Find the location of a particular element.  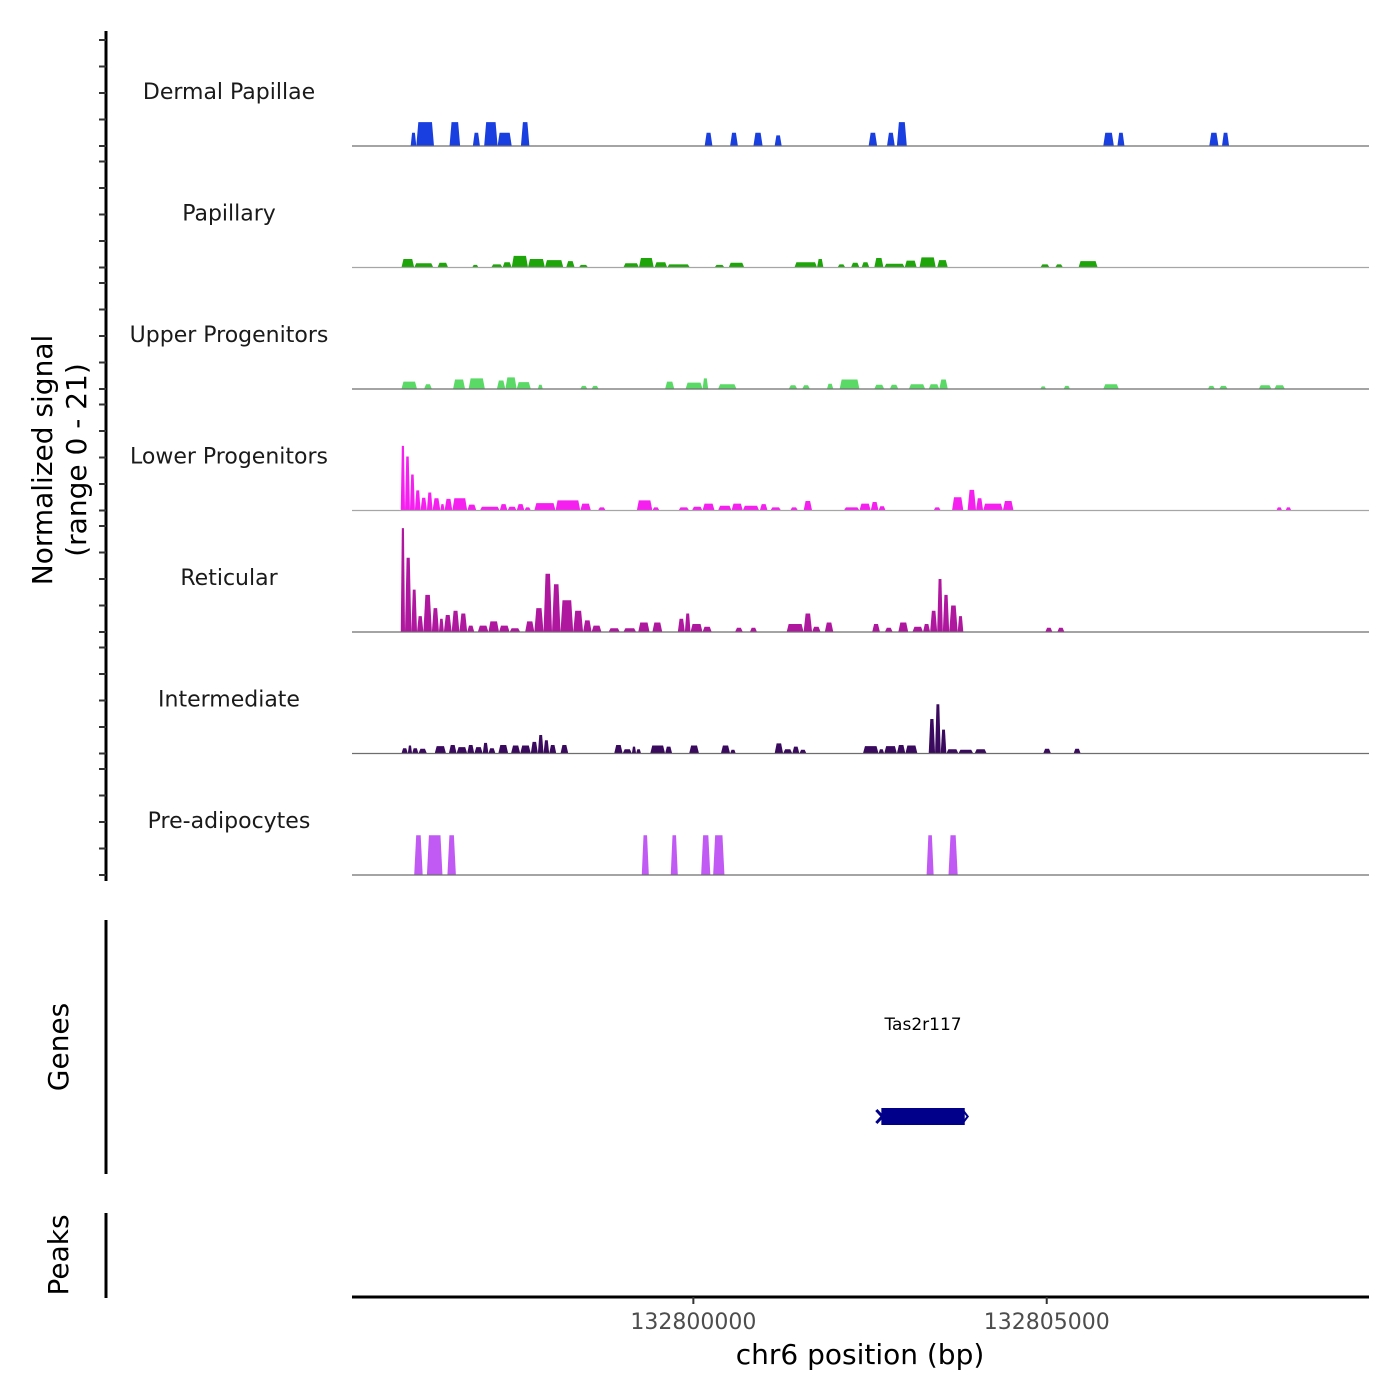

x-axis-title: chr6 position (bp) is located at coordinates (860, 1354).